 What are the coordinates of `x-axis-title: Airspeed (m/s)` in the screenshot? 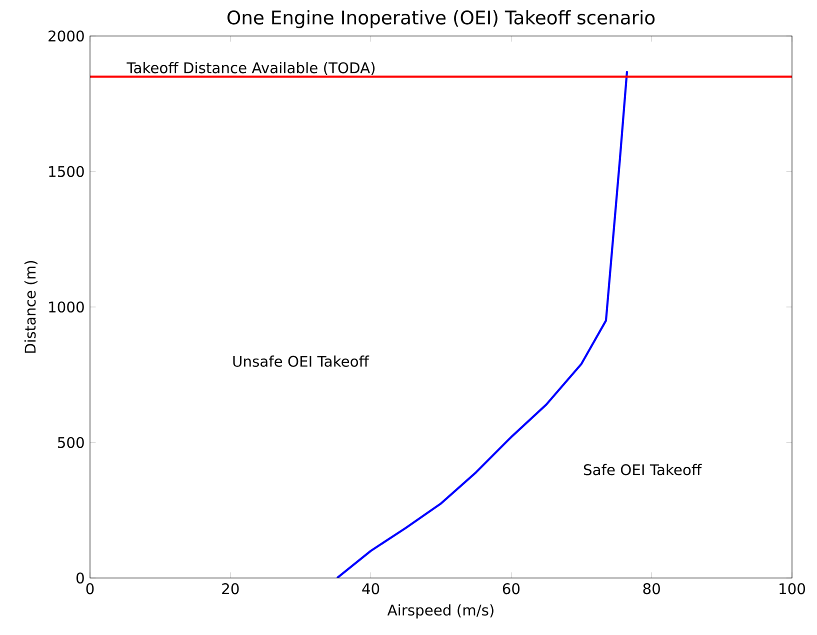 It's located at (440, 611).